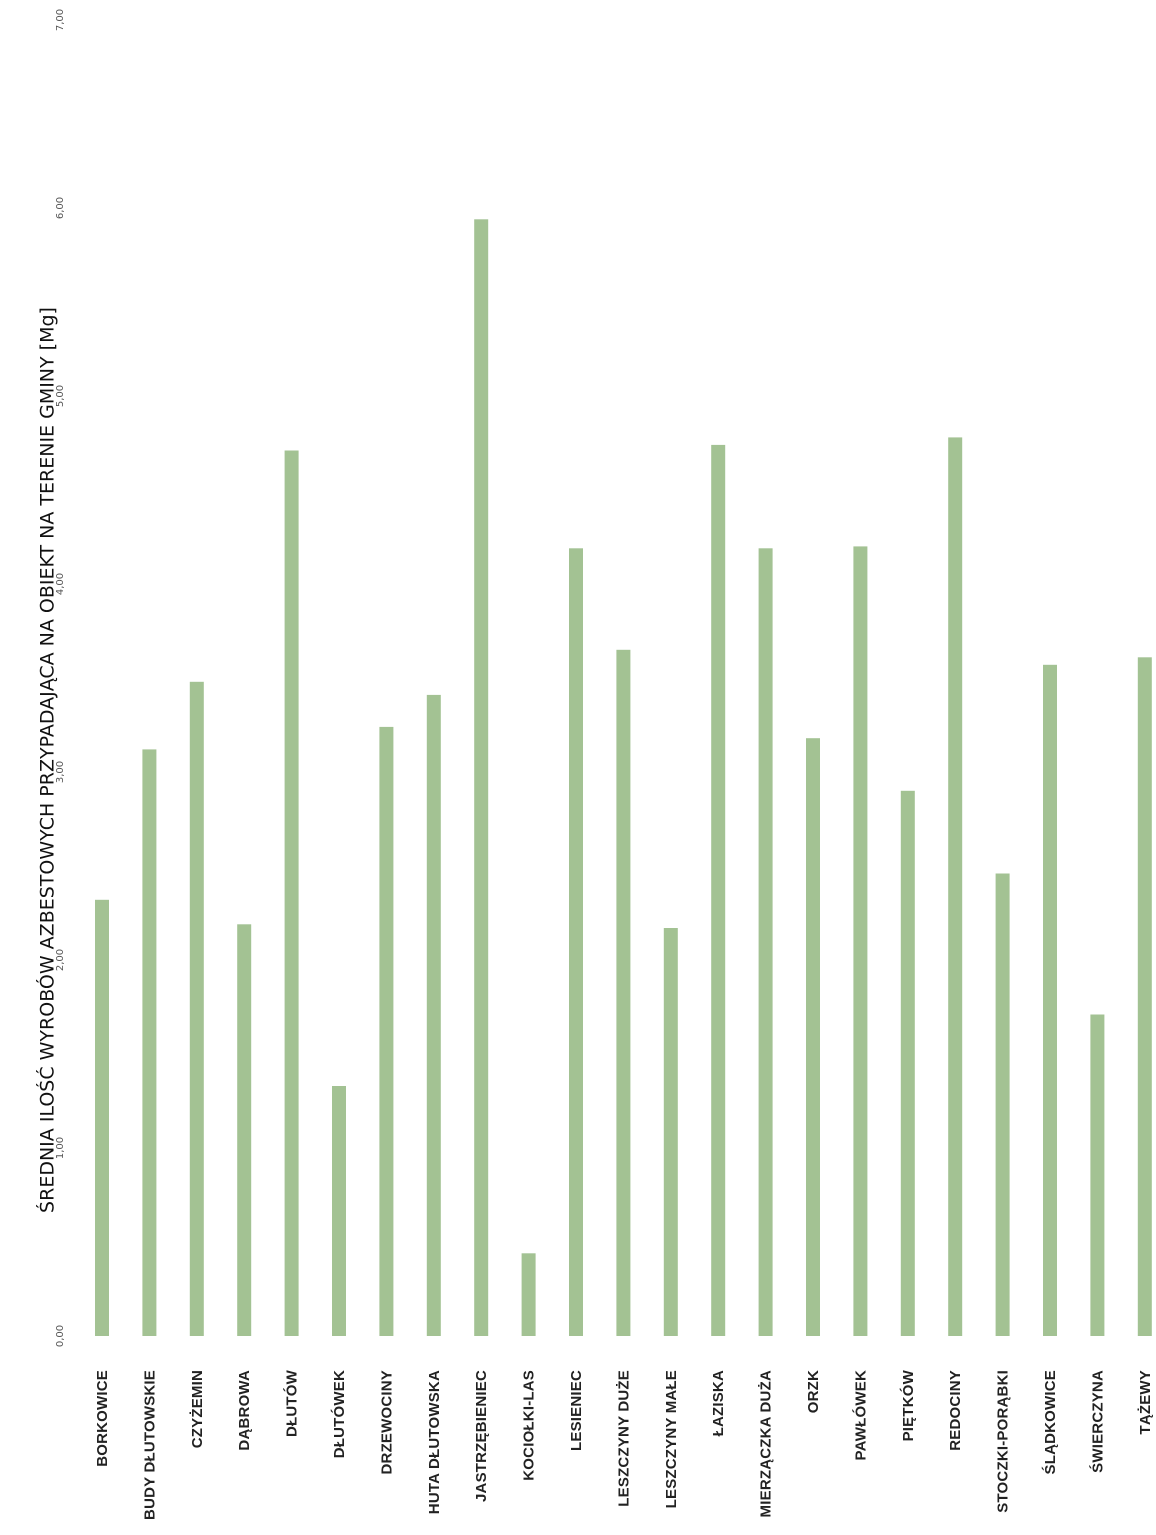  Describe the element at coordinates (576, 1410) in the screenshot. I see `category-label: LESIENIEC` at that location.